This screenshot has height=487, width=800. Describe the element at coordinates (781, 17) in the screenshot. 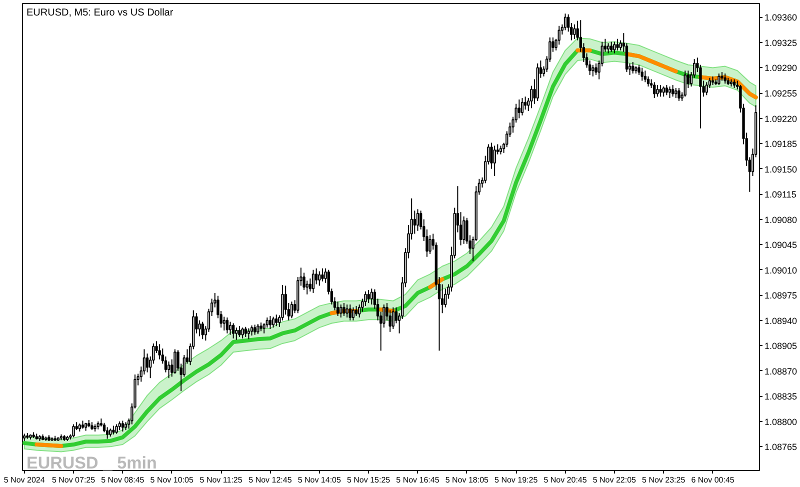

I see `y-tick-label: 1.09360` at that location.